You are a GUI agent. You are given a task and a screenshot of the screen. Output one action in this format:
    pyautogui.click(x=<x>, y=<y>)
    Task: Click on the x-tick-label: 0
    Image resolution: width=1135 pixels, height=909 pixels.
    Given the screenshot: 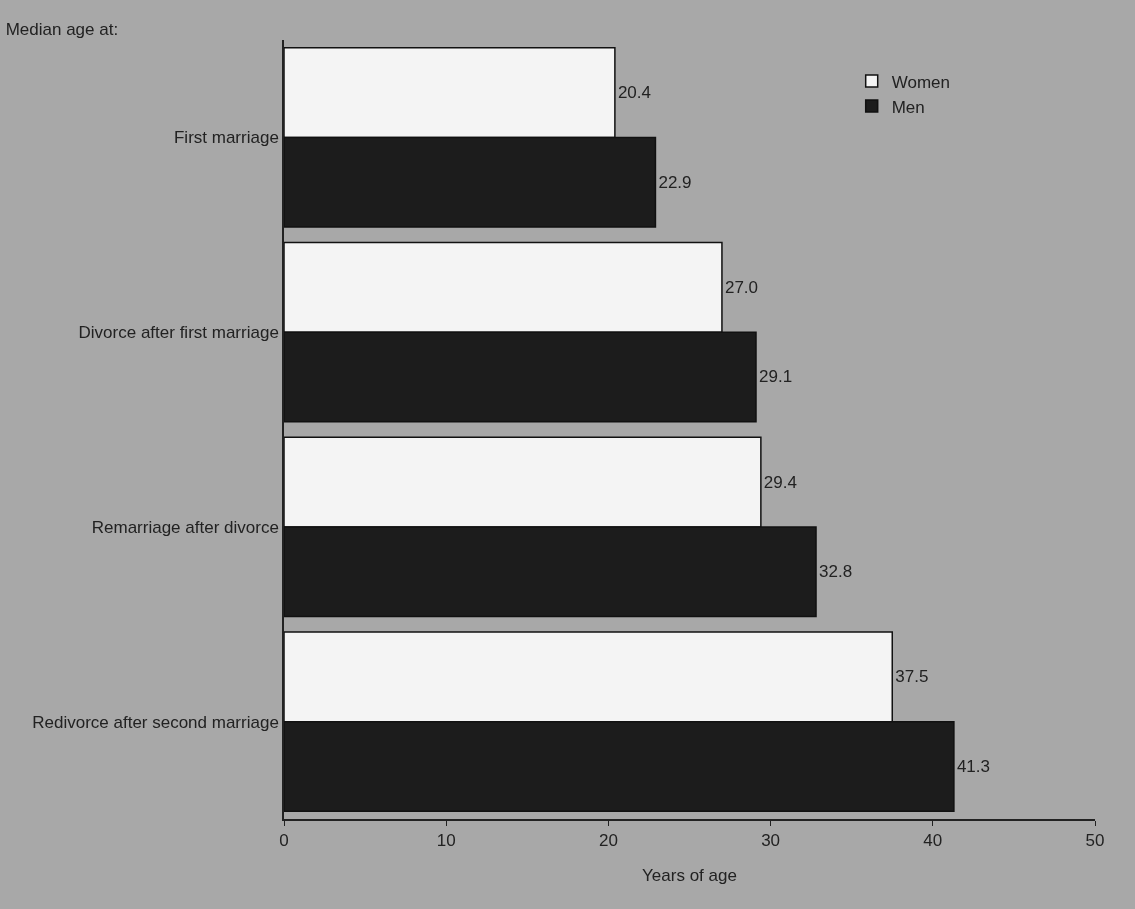 What is the action you would take?
    pyautogui.click(x=284, y=841)
    